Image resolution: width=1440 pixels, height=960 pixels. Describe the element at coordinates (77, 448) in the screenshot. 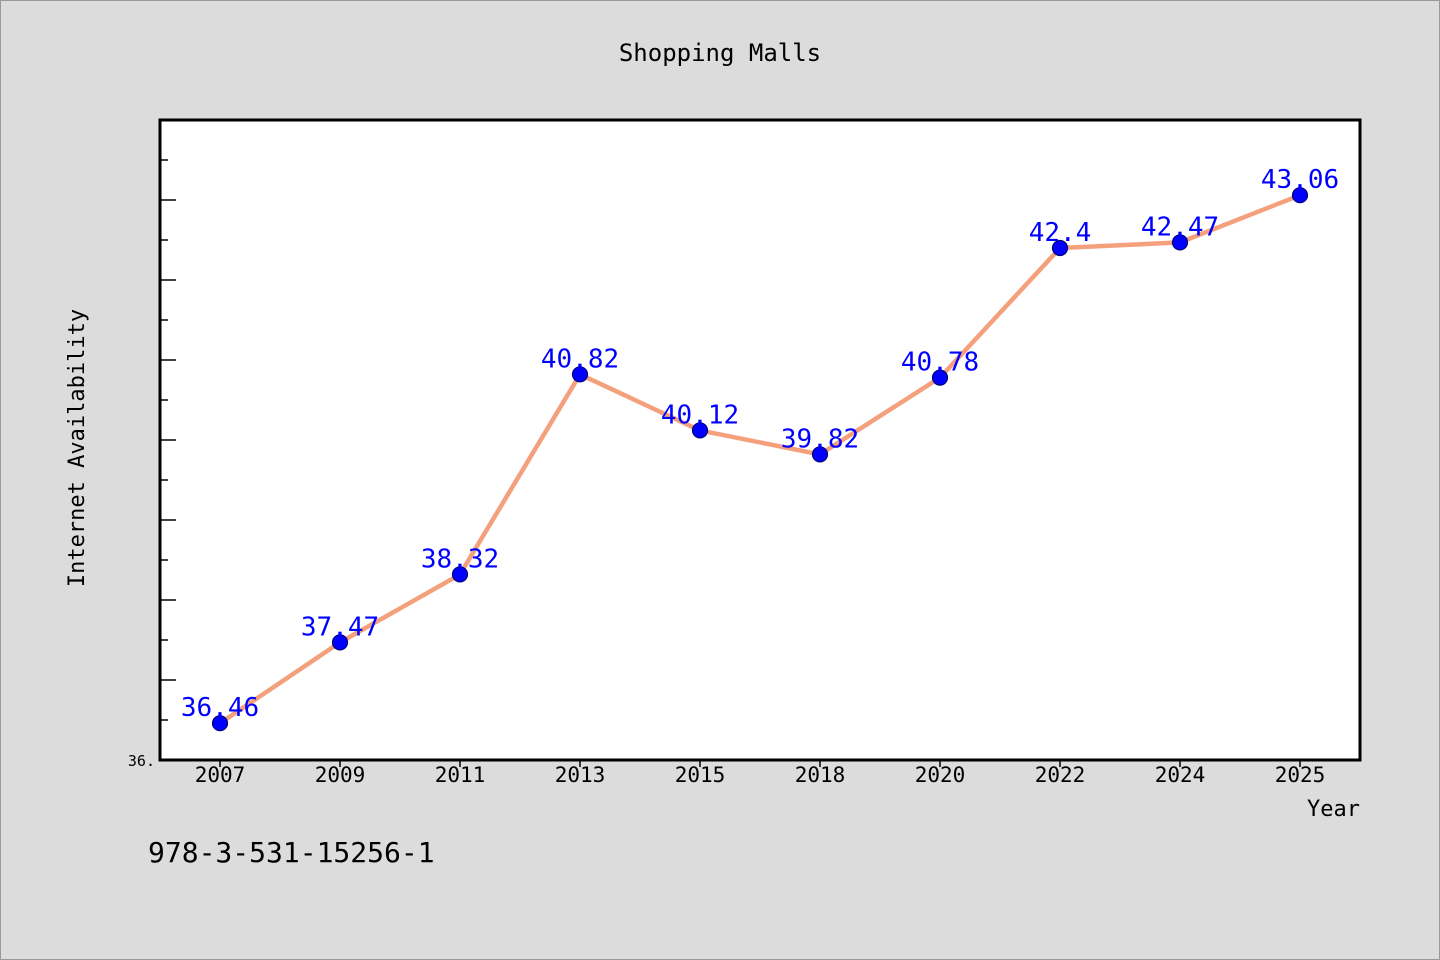

I see `y-axis-label: Internet Availability` at that location.